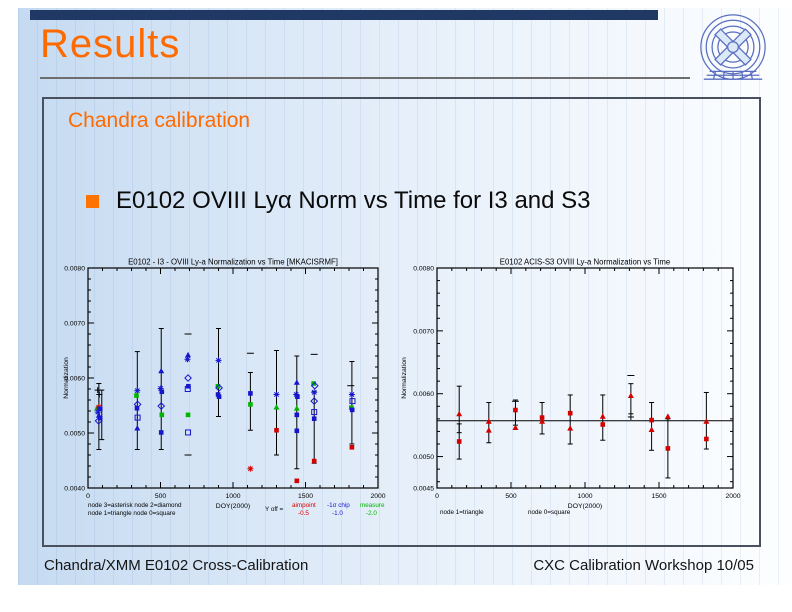 This screenshot has height=612, width=792. I want to click on svg-text: -1σ chip, so click(338, 505).